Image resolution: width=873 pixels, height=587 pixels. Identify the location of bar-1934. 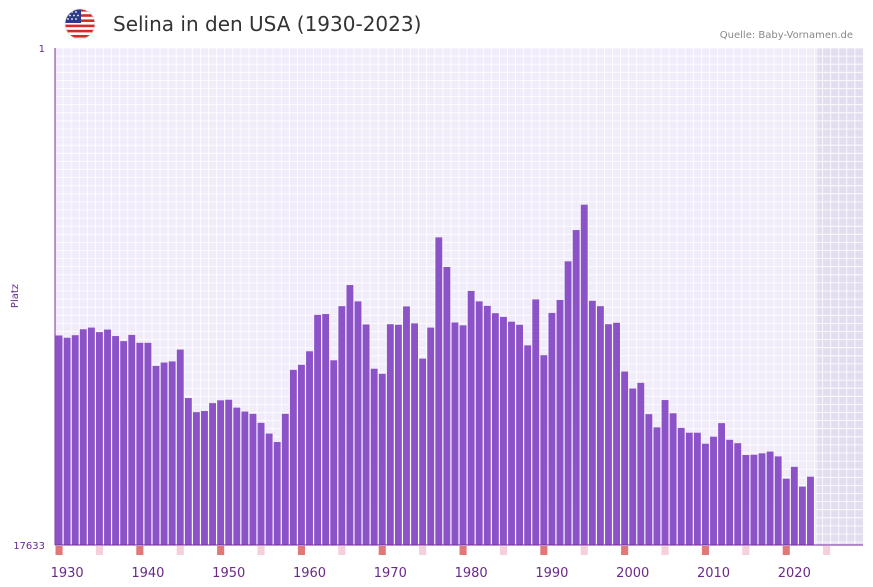
(99, 438).